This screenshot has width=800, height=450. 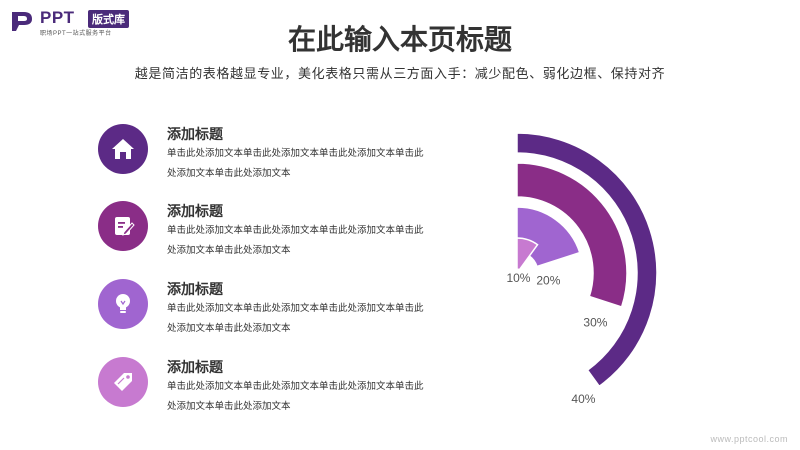 What do you see at coordinates (57, 17) in the screenshot?
I see `logo-brand-text: PPT` at bounding box center [57, 17].